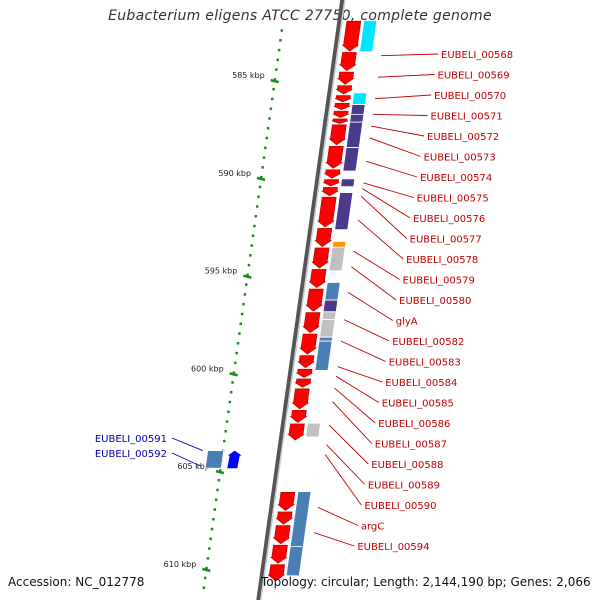  Describe the element at coordinates (474, 76) in the screenshot. I see `gene-label: EUBELI_00569` at that location.